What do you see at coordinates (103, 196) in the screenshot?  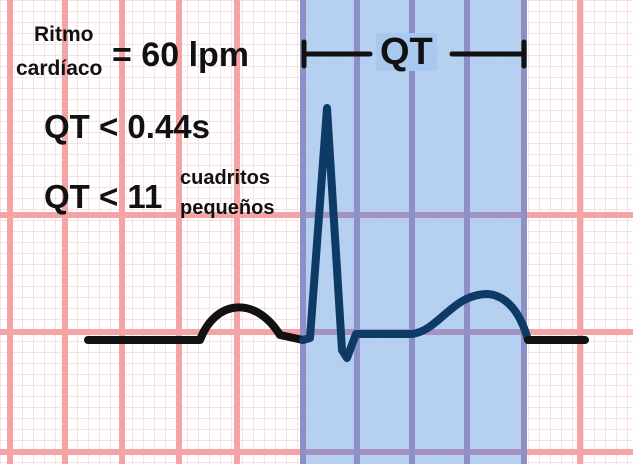 I see `qt-squares-rule: QT < 11` at bounding box center [103, 196].